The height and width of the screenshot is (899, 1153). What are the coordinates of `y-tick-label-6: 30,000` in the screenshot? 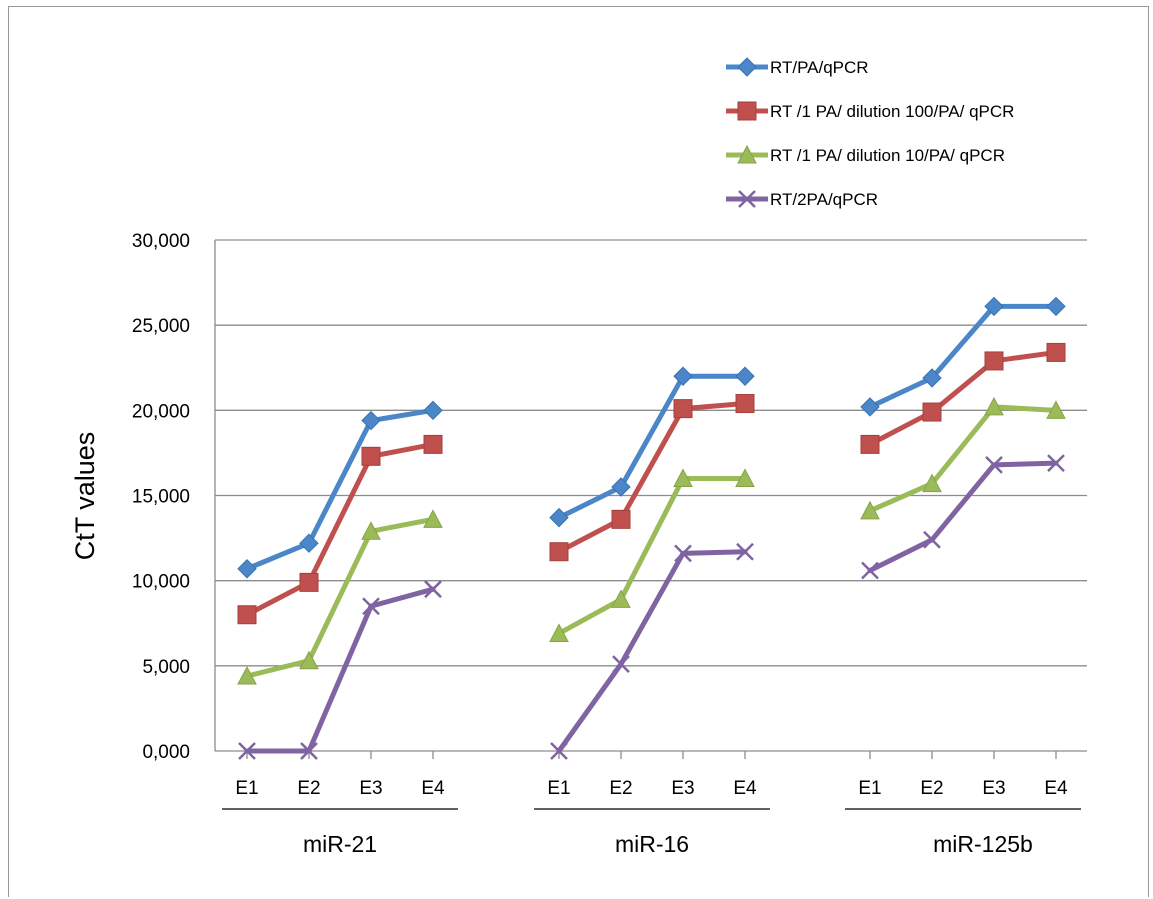 It's located at (161, 241).